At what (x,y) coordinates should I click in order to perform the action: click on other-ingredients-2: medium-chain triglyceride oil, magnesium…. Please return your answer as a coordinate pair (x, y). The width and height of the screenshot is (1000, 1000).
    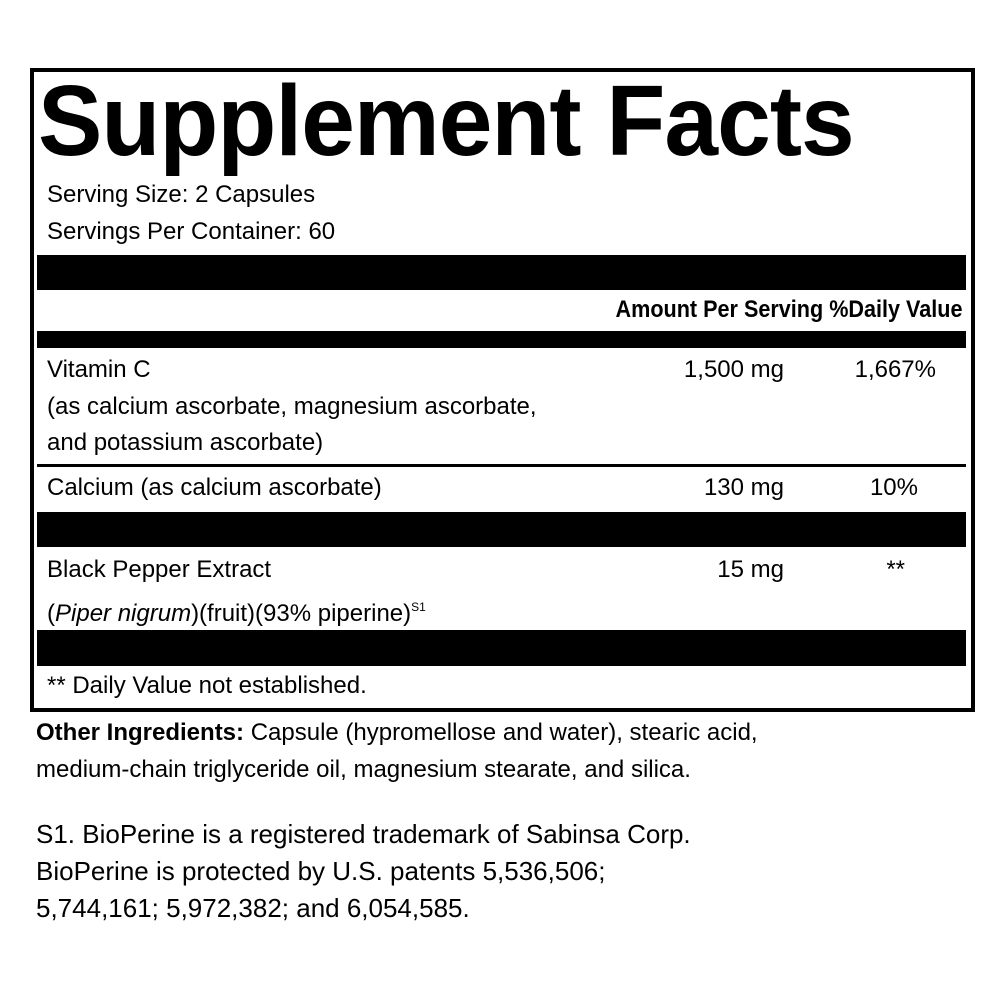
    Looking at the image, I should click on (363, 769).